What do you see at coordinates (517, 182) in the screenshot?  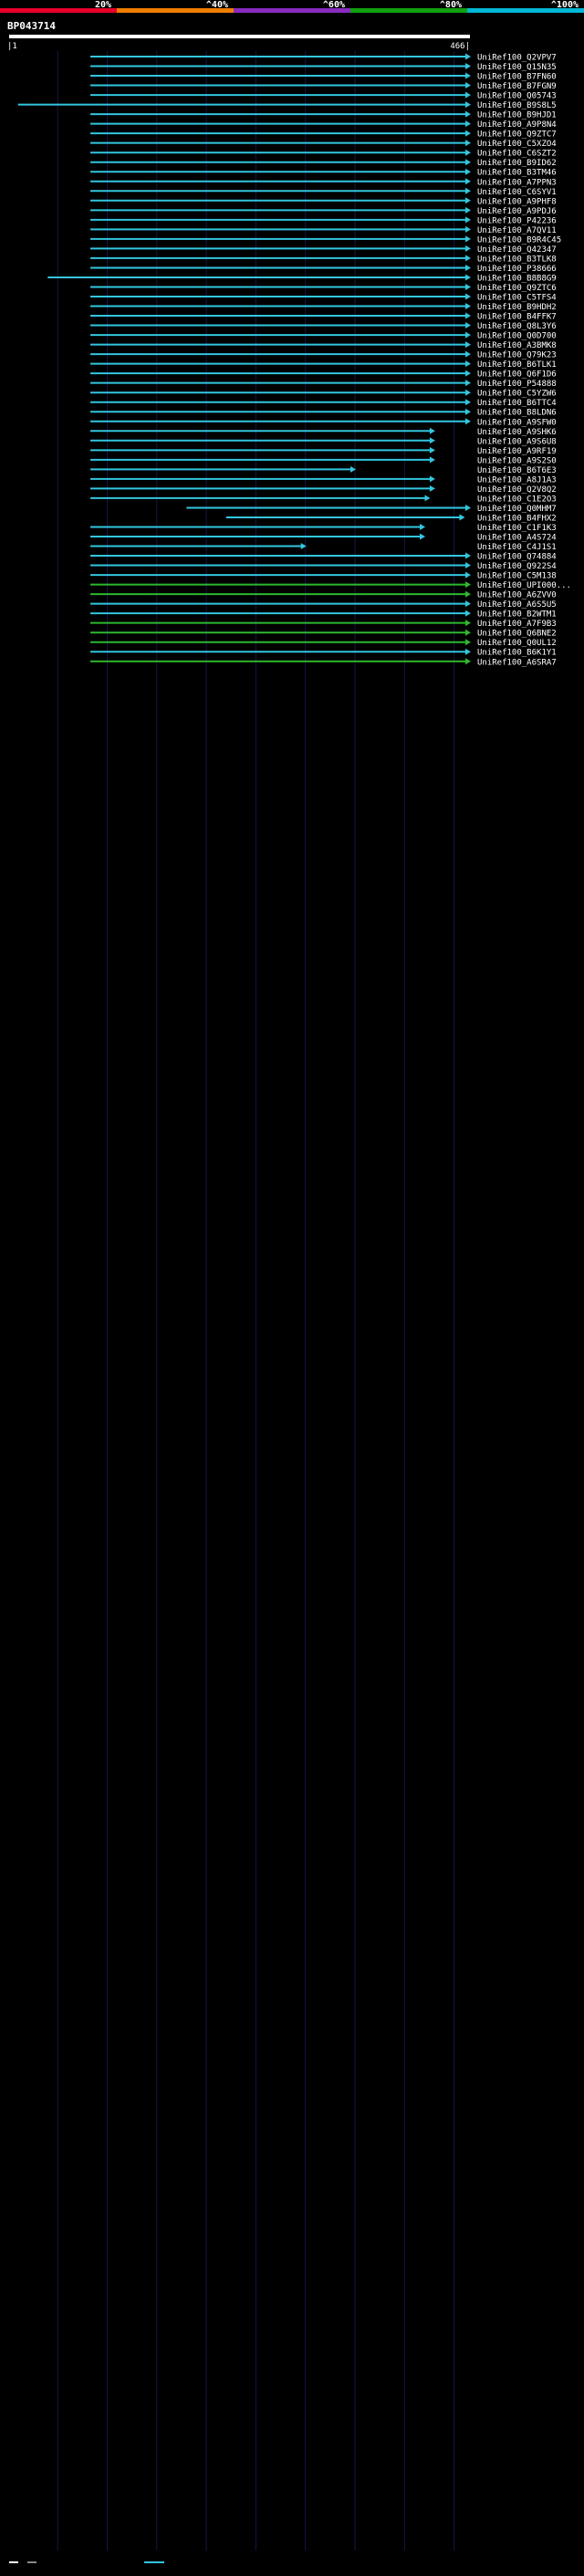 I see `hit-label: UniRef100_A7PPN3` at bounding box center [517, 182].